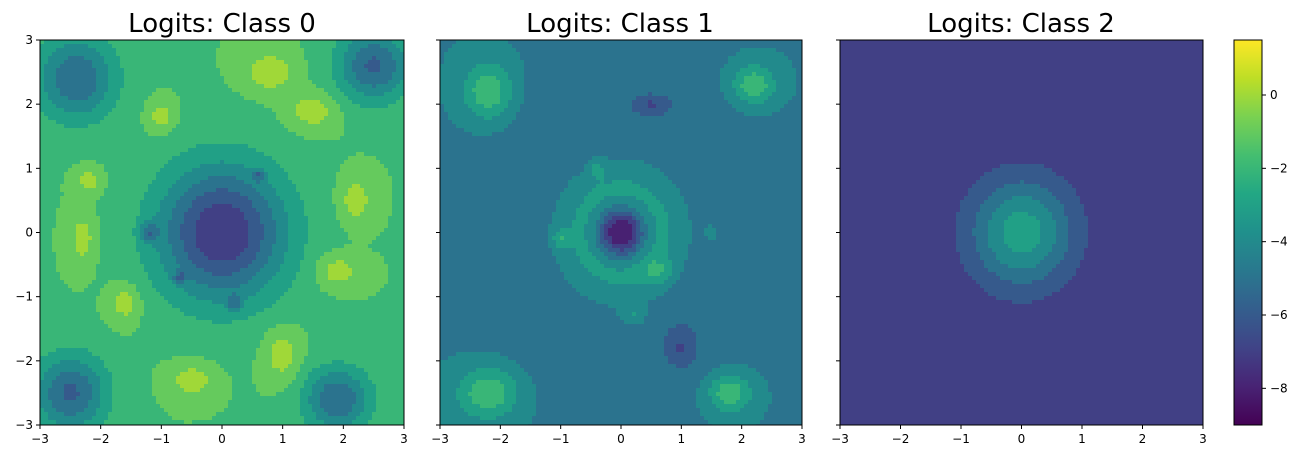  I want to click on colorbar-tick-label: −4, so click(1279, 242).